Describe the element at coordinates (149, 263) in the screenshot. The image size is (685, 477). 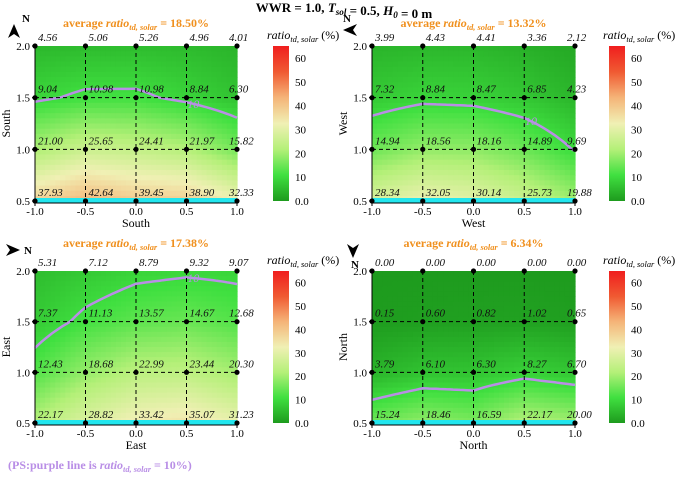
I see `value-label: 8.79` at that location.